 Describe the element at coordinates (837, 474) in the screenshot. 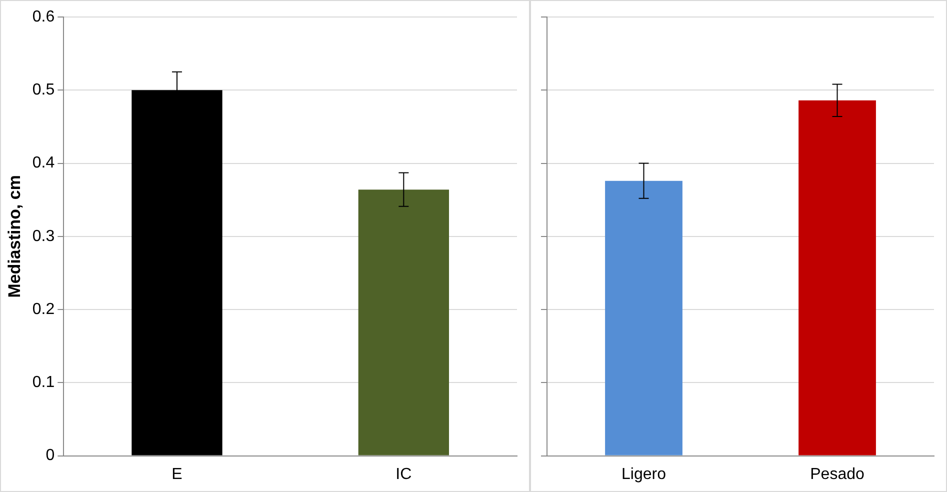

I see `x-tick-label: Pesado` at that location.